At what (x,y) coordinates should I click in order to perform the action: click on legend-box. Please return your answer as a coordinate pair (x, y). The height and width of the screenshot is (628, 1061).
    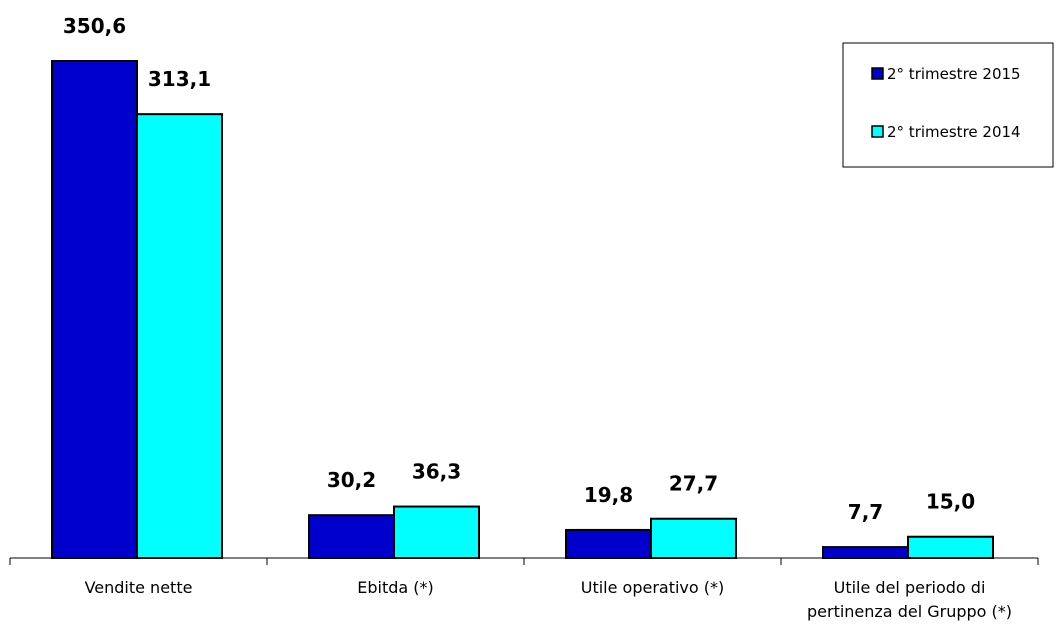
    Looking at the image, I should click on (948, 105).